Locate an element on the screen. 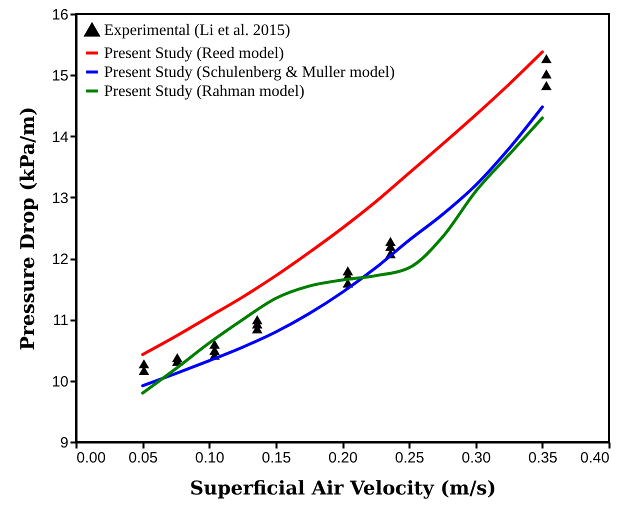 This screenshot has height=509, width=617. x-tick-label: 0.40 is located at coordinates (595, 458).